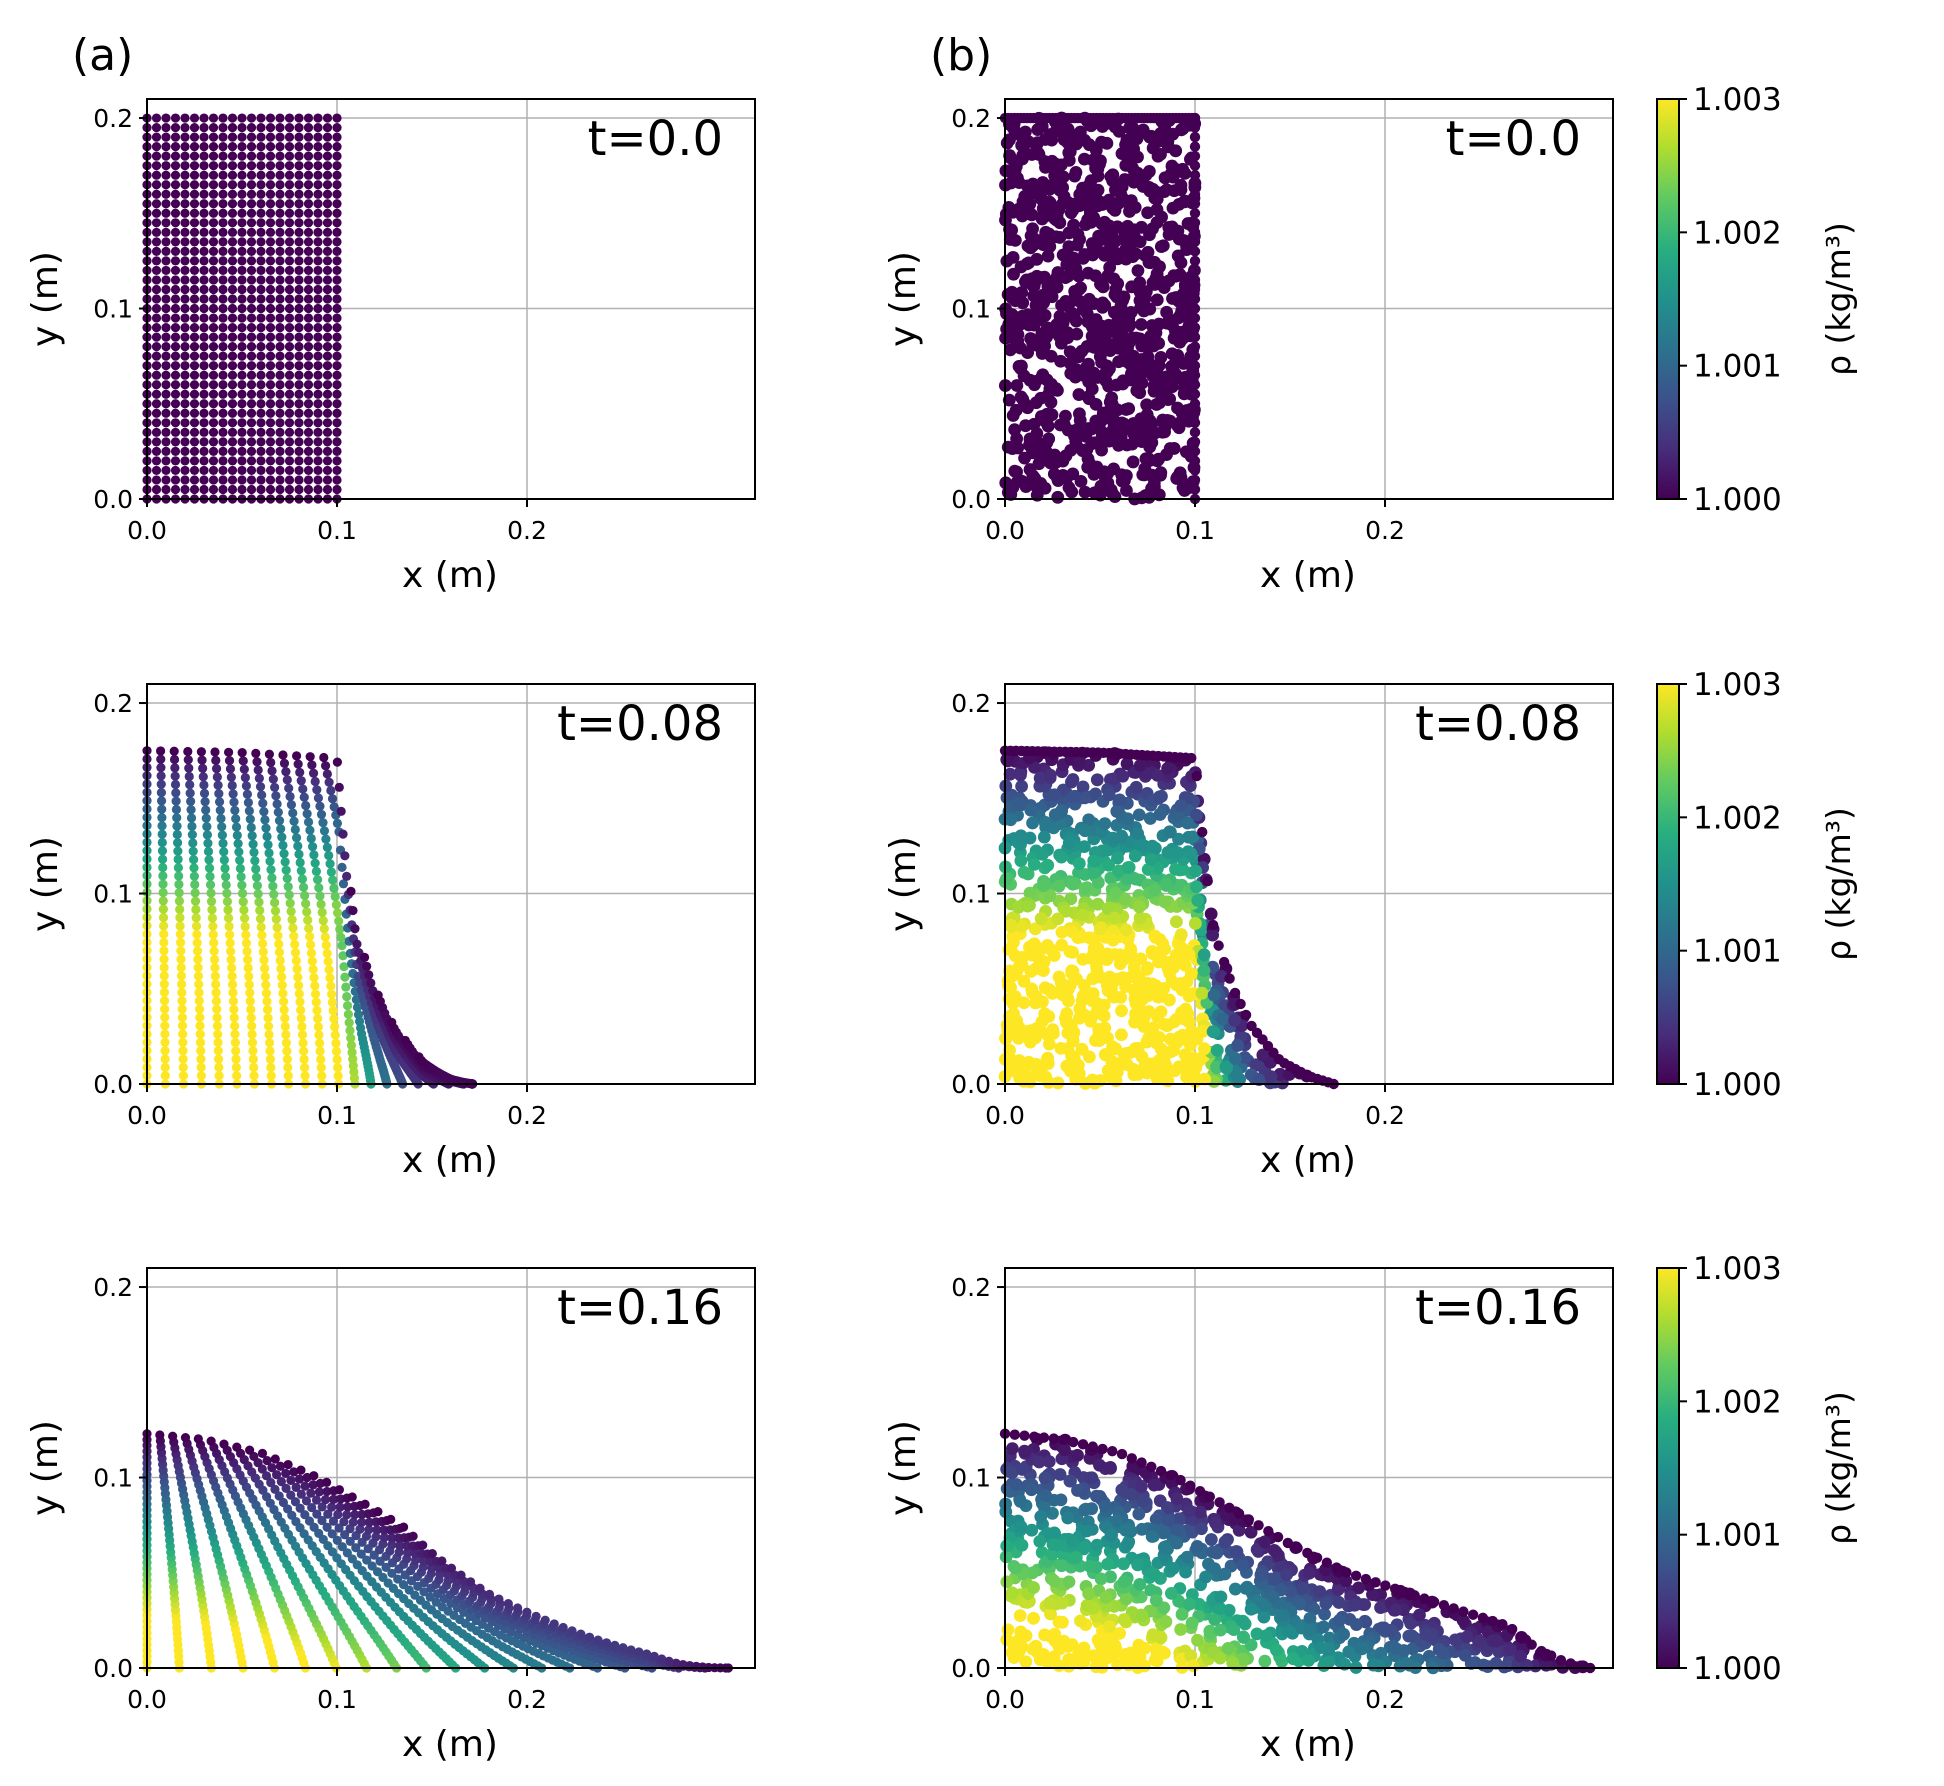 This screenshot has height=1786, width=1944. Describe the element at coordinates (451, 1468) in the screenshot. I see `axes-frame` at that location.